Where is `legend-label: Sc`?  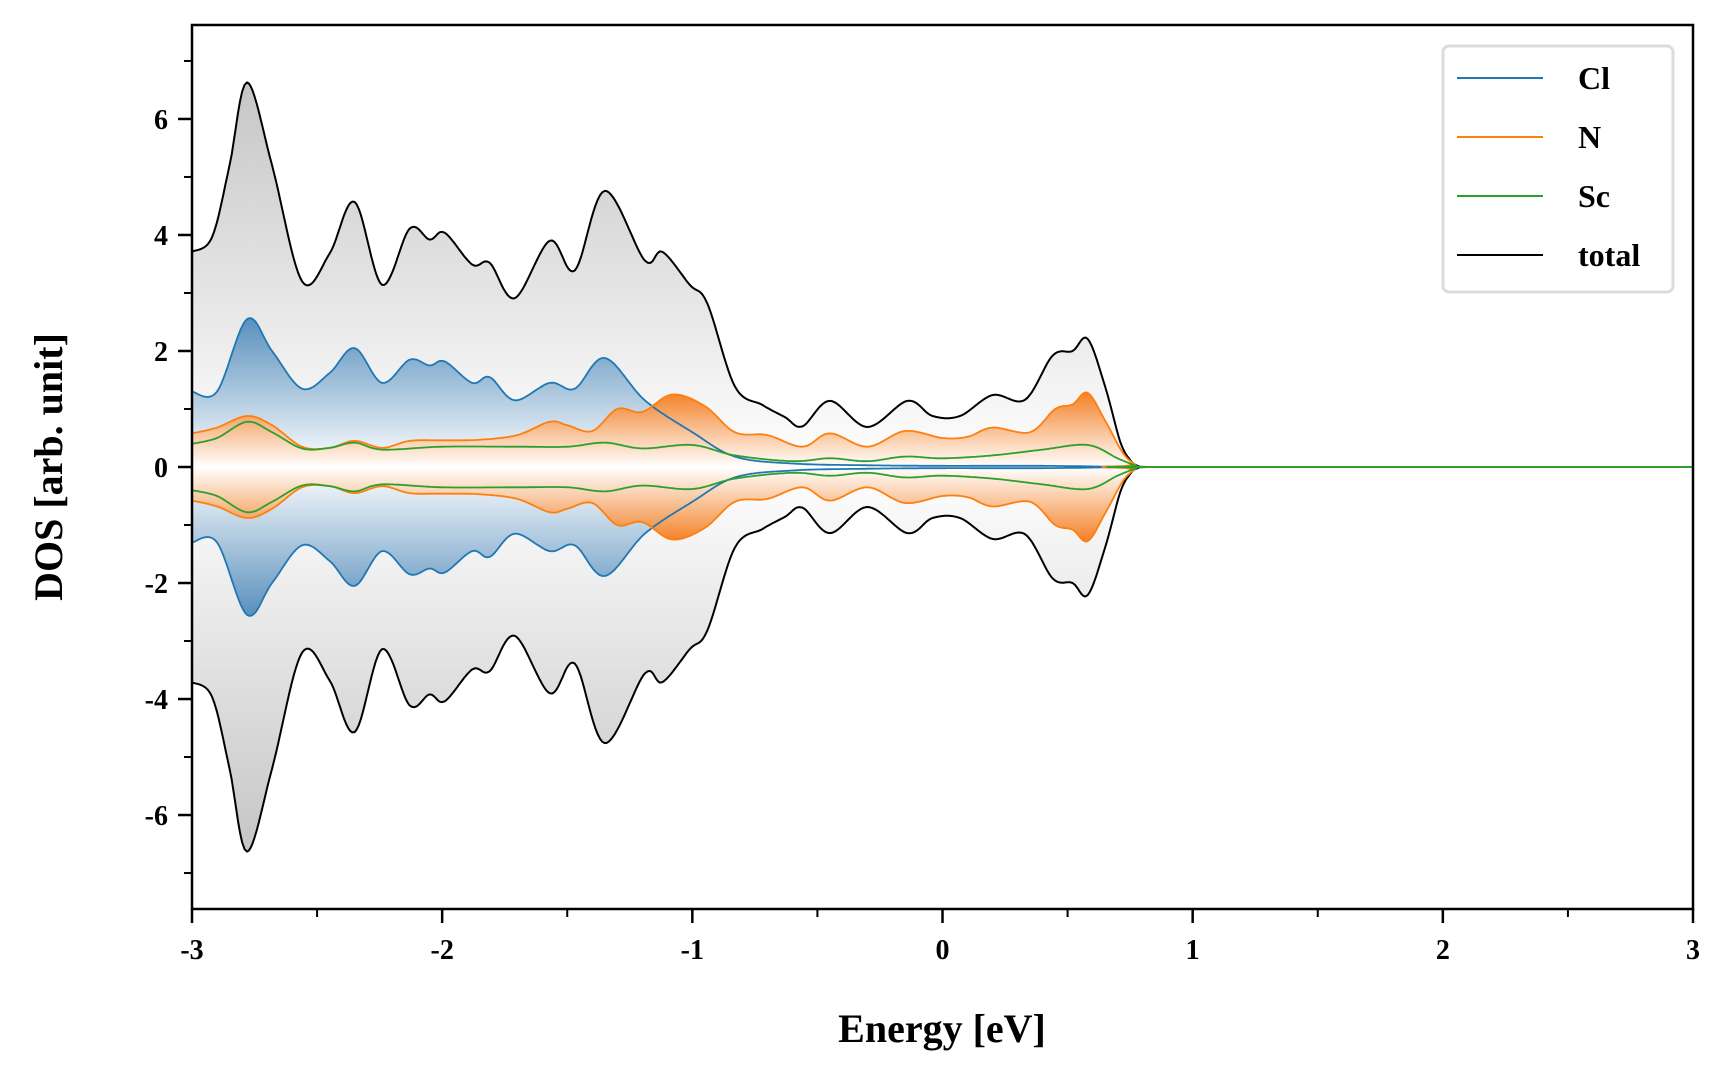
legend-label: Sc is located at coordinates (1594, 196).